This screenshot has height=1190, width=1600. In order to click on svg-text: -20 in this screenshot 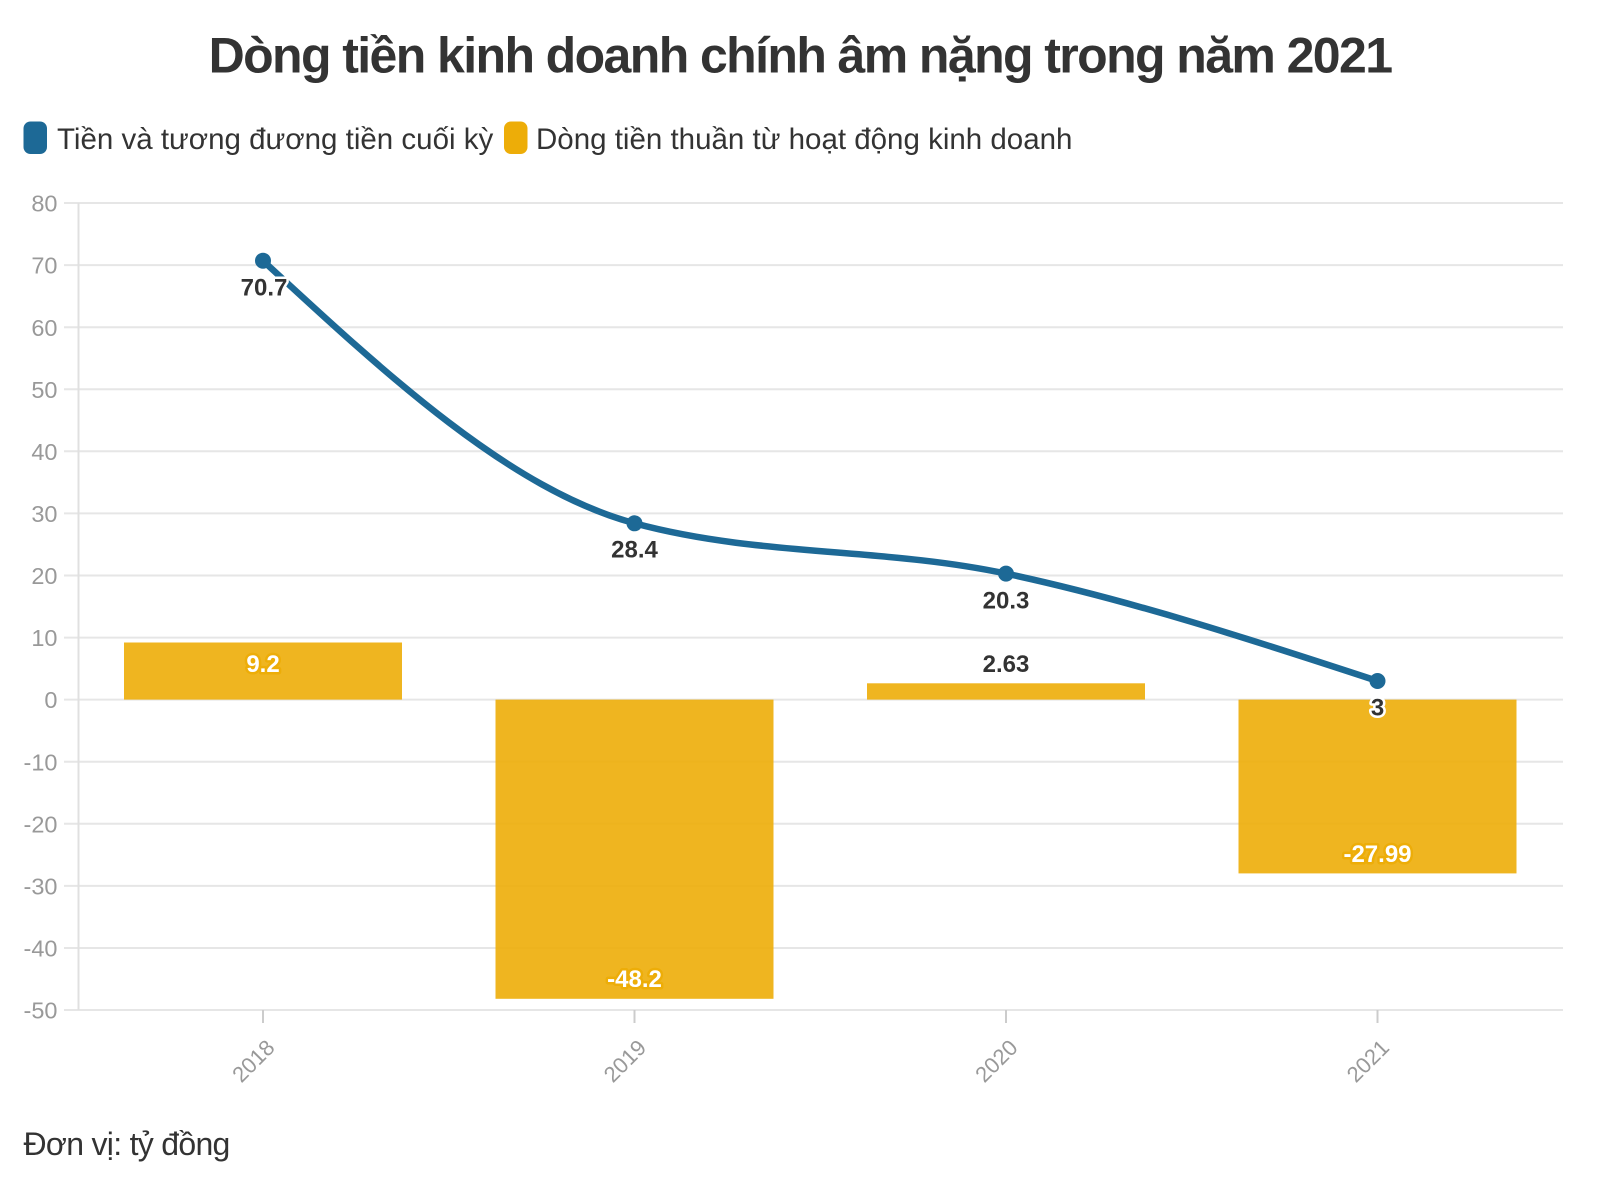, I will do `click(41, 824)`.